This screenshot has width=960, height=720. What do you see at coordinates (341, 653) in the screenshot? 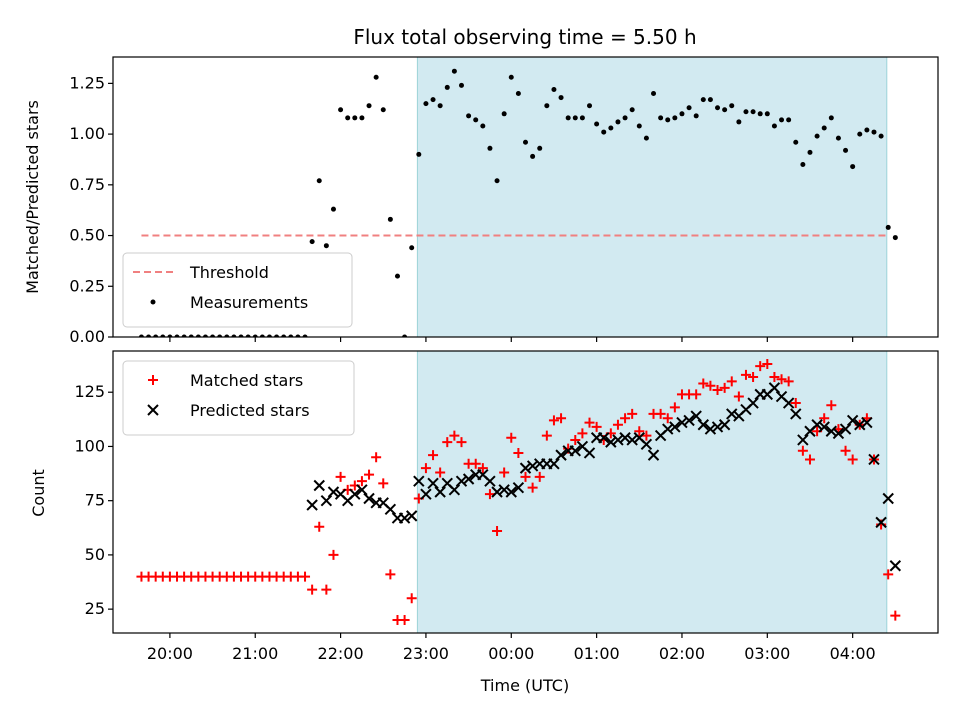
I see `x-tick-label: 22:00` at bounding box center [341, 653].